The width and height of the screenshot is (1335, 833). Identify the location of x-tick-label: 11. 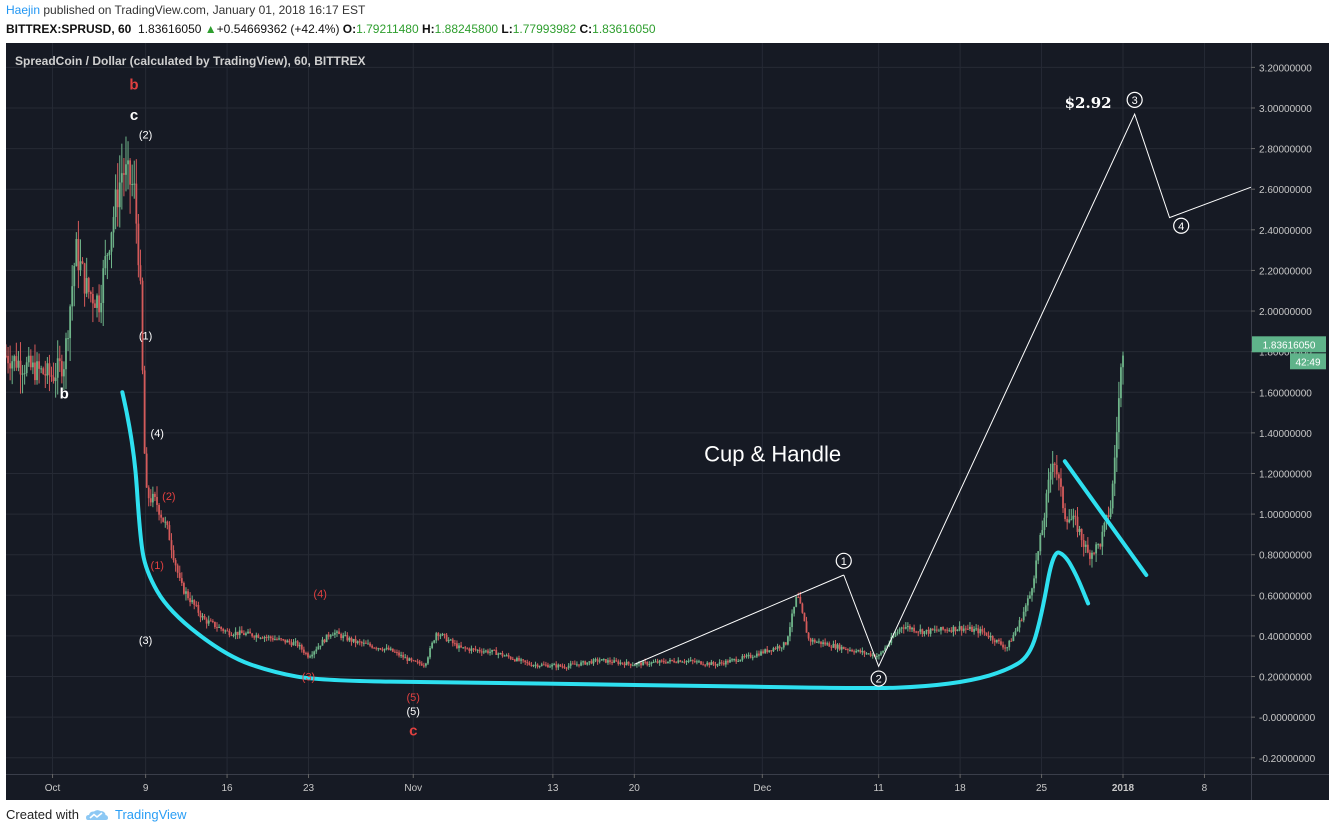
(878, 788).